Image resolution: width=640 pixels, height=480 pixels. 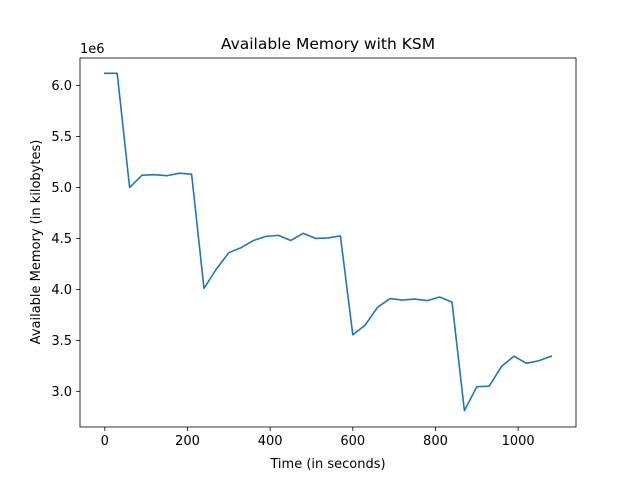 I want to click on x-tick-label: 1000, so click(x=518, y=441).